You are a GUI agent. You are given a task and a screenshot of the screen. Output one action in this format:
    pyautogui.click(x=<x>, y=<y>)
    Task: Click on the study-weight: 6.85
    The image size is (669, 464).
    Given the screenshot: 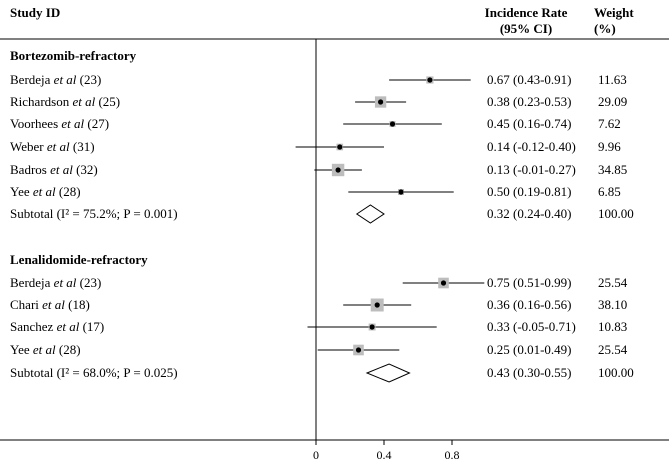 What is the action you would take?
    pyautogui.click(x=609, y=191)
    